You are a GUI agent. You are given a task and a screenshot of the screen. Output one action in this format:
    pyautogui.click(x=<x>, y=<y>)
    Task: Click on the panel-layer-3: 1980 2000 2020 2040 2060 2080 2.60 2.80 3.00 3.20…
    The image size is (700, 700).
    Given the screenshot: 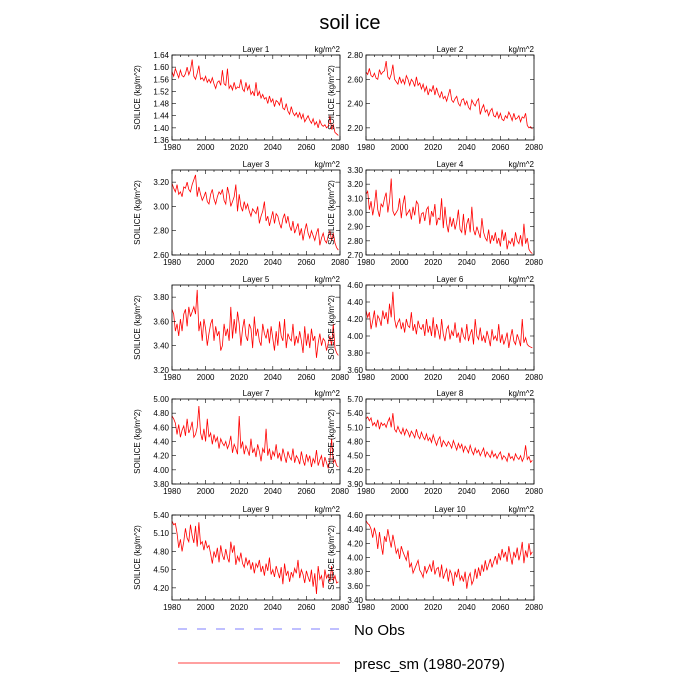 What is the action you would take?
    pyautogui.click(x=241, y=213)
    